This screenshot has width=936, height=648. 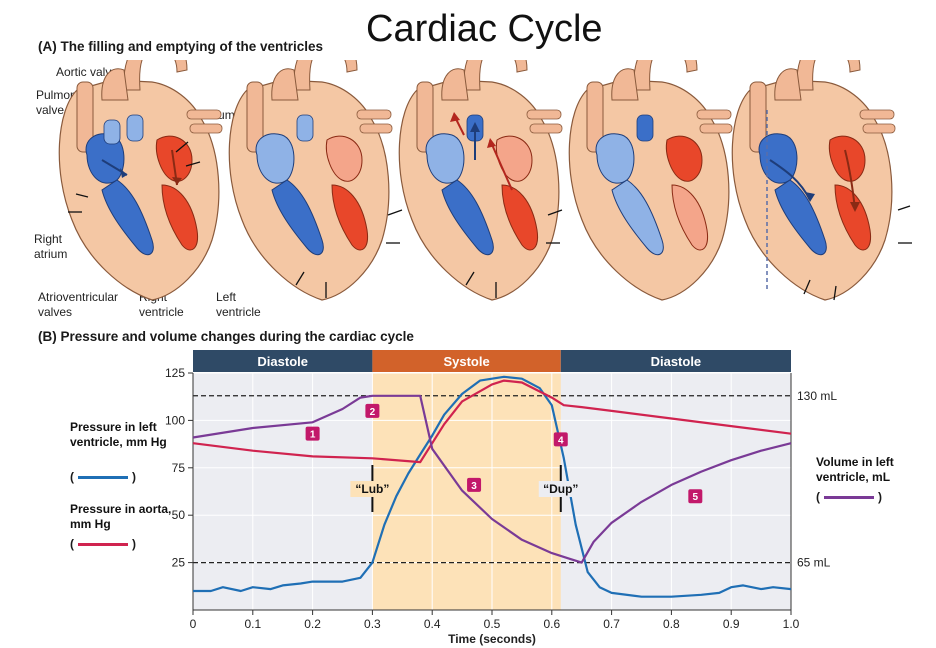 What do you see at coordinates (551, 624) in the screenshot?
I see `x-tick-label-6: 0.6` at bounding box center [551, 624].